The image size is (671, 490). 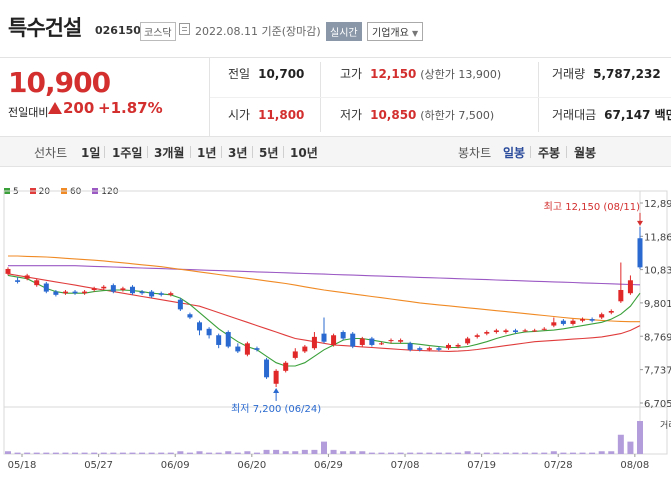 I want to click on stat-label: 시가, so click(x=239, y=115).